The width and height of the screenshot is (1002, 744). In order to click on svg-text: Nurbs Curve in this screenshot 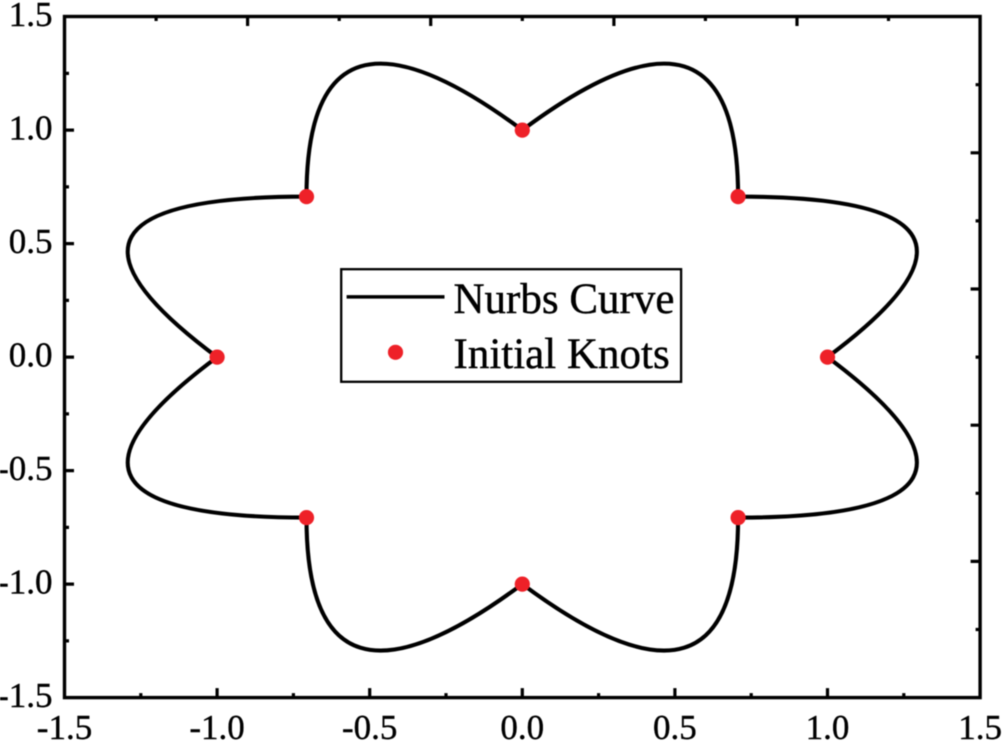, I will do `click(564, 299)`.